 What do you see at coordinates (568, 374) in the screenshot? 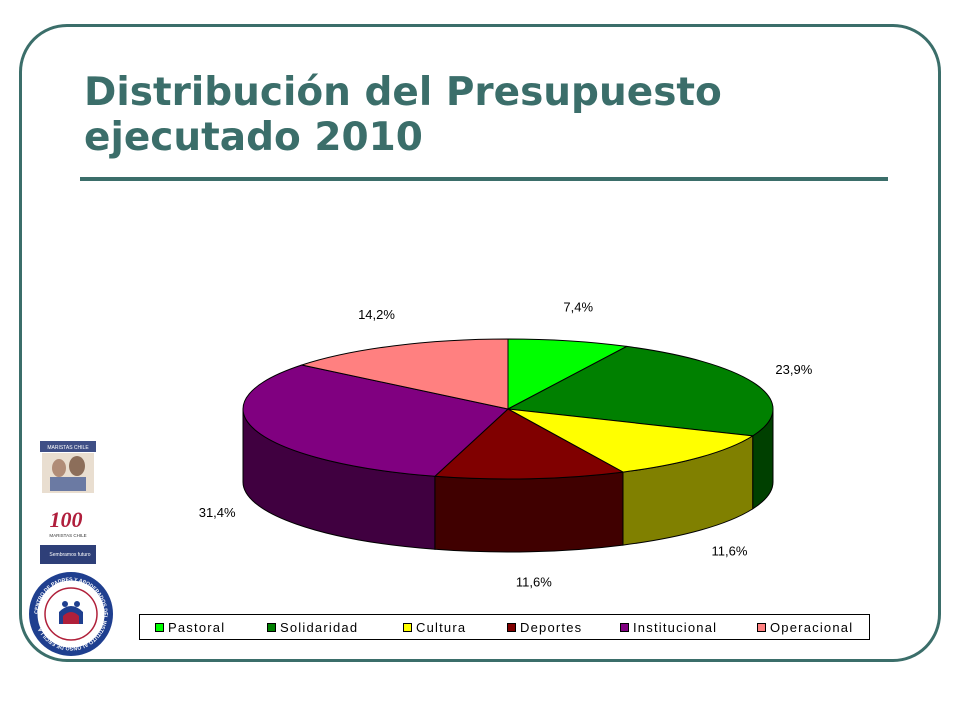
I see `pie-slice-pastoral` at bounding box center [568, 374].